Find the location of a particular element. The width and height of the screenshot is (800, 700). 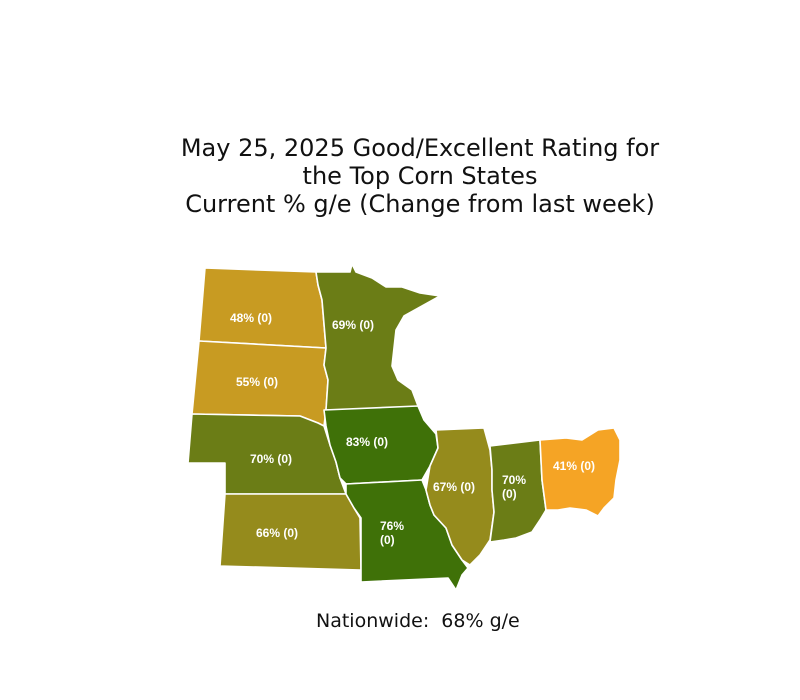

label-indiana-line1: 70% is located at coordinates (514, 480).